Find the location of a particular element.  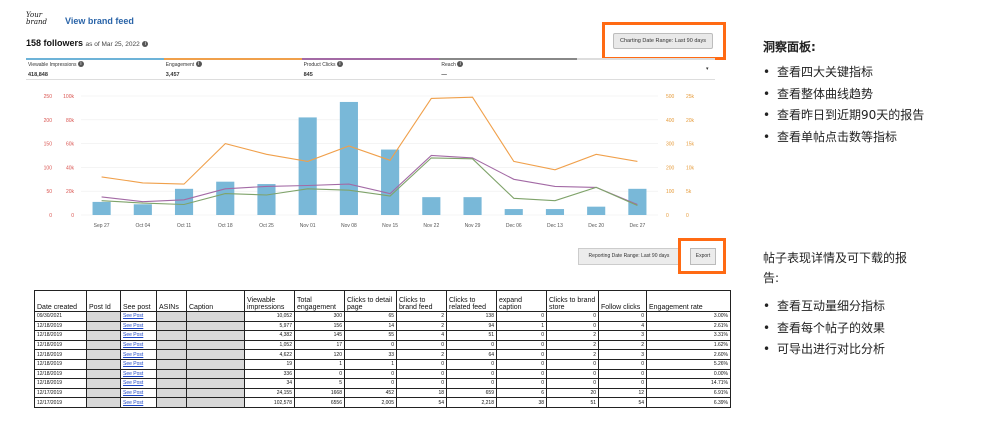

metric-tab-empty is located at coordinates (646, 68).